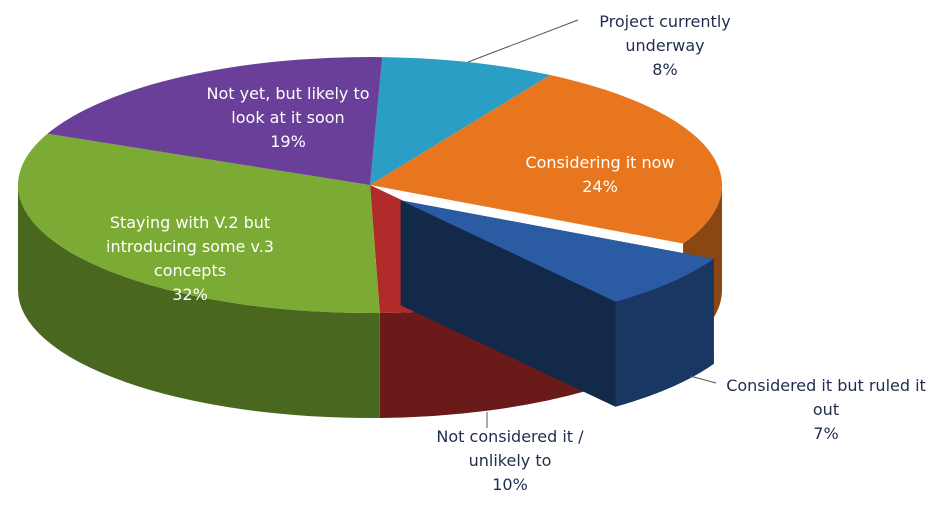 This screenshot has height=511, width=935. Describe the element at coordinates (600, 175) in the screenshot. I see `slice-label: Considering it now 24%` at that location.